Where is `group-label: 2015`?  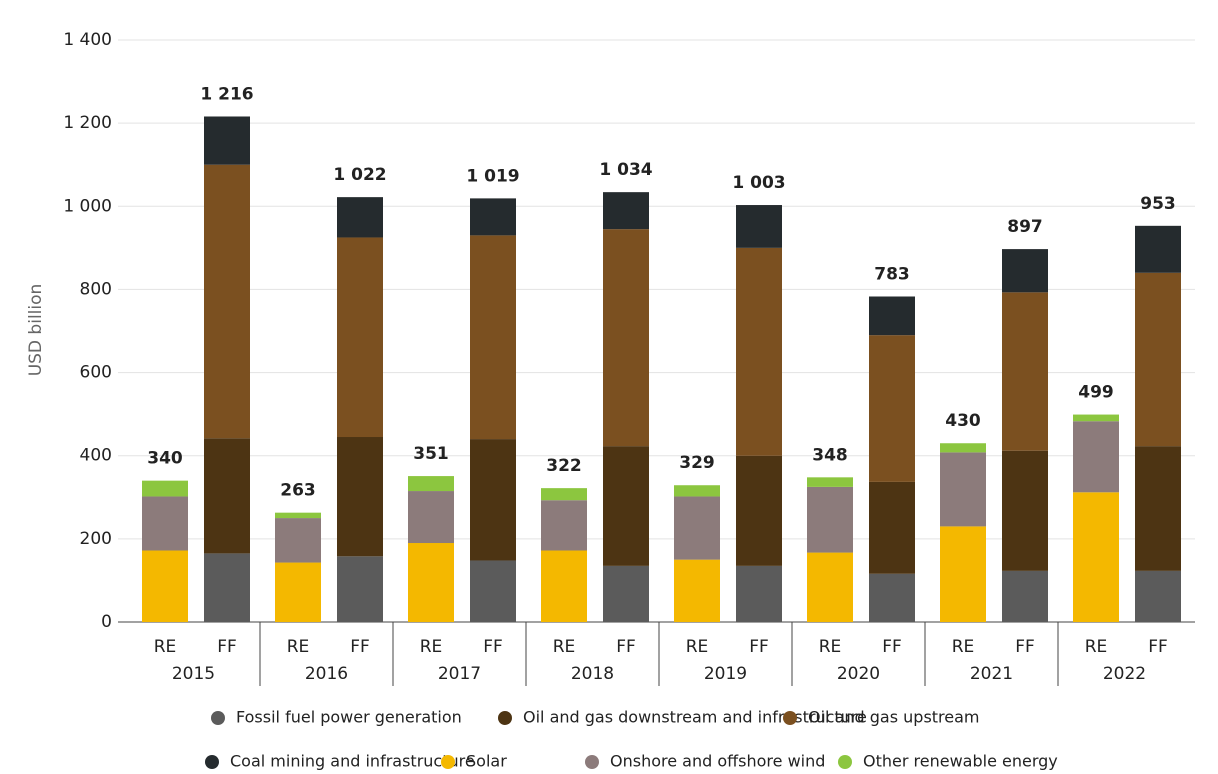
group-label: 2015 is located at coordinates (193, 674).